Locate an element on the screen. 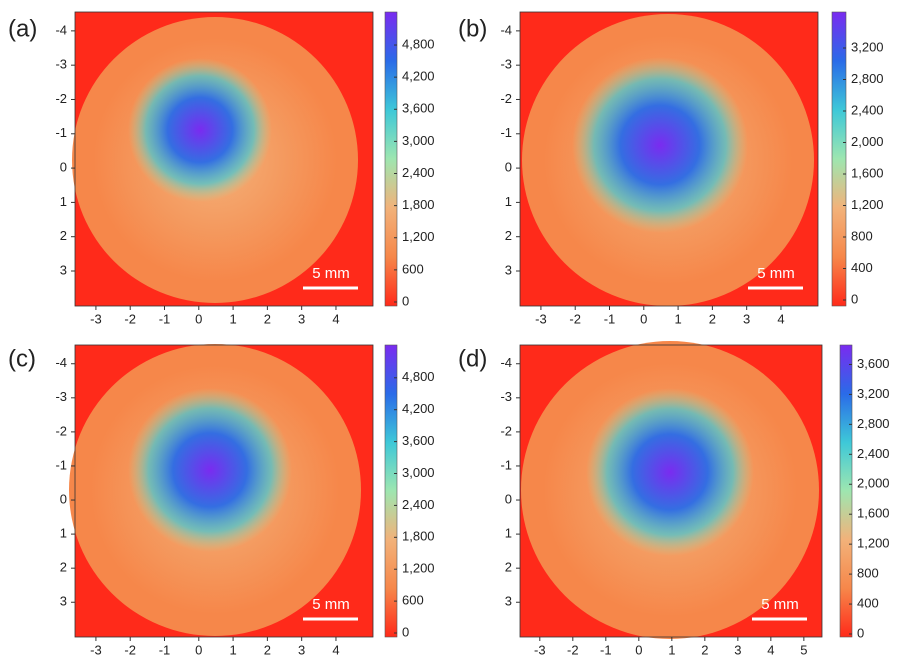 This screenshot has height=660, width=898. colorbar-tick-label: 1,600 is located at coordinates (873, 513).